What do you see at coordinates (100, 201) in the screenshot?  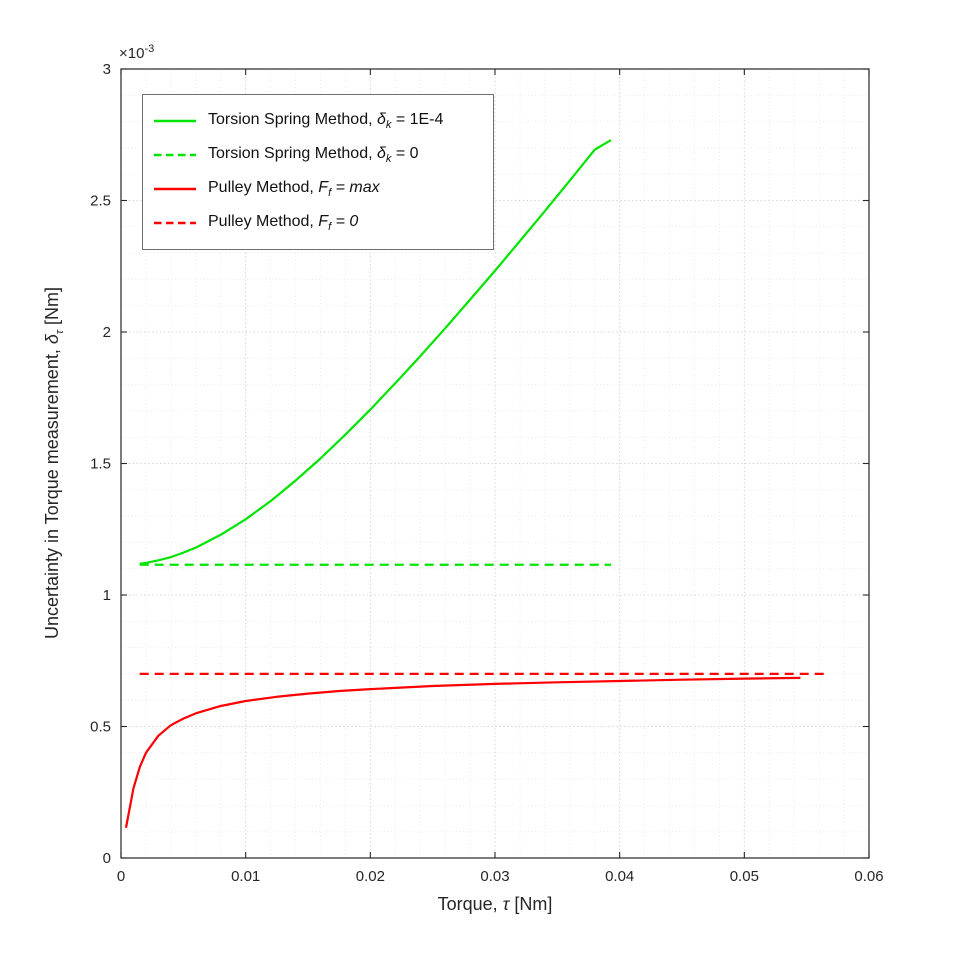 I see `y-tick-label: 2.5` at bounding box center [100, 201].